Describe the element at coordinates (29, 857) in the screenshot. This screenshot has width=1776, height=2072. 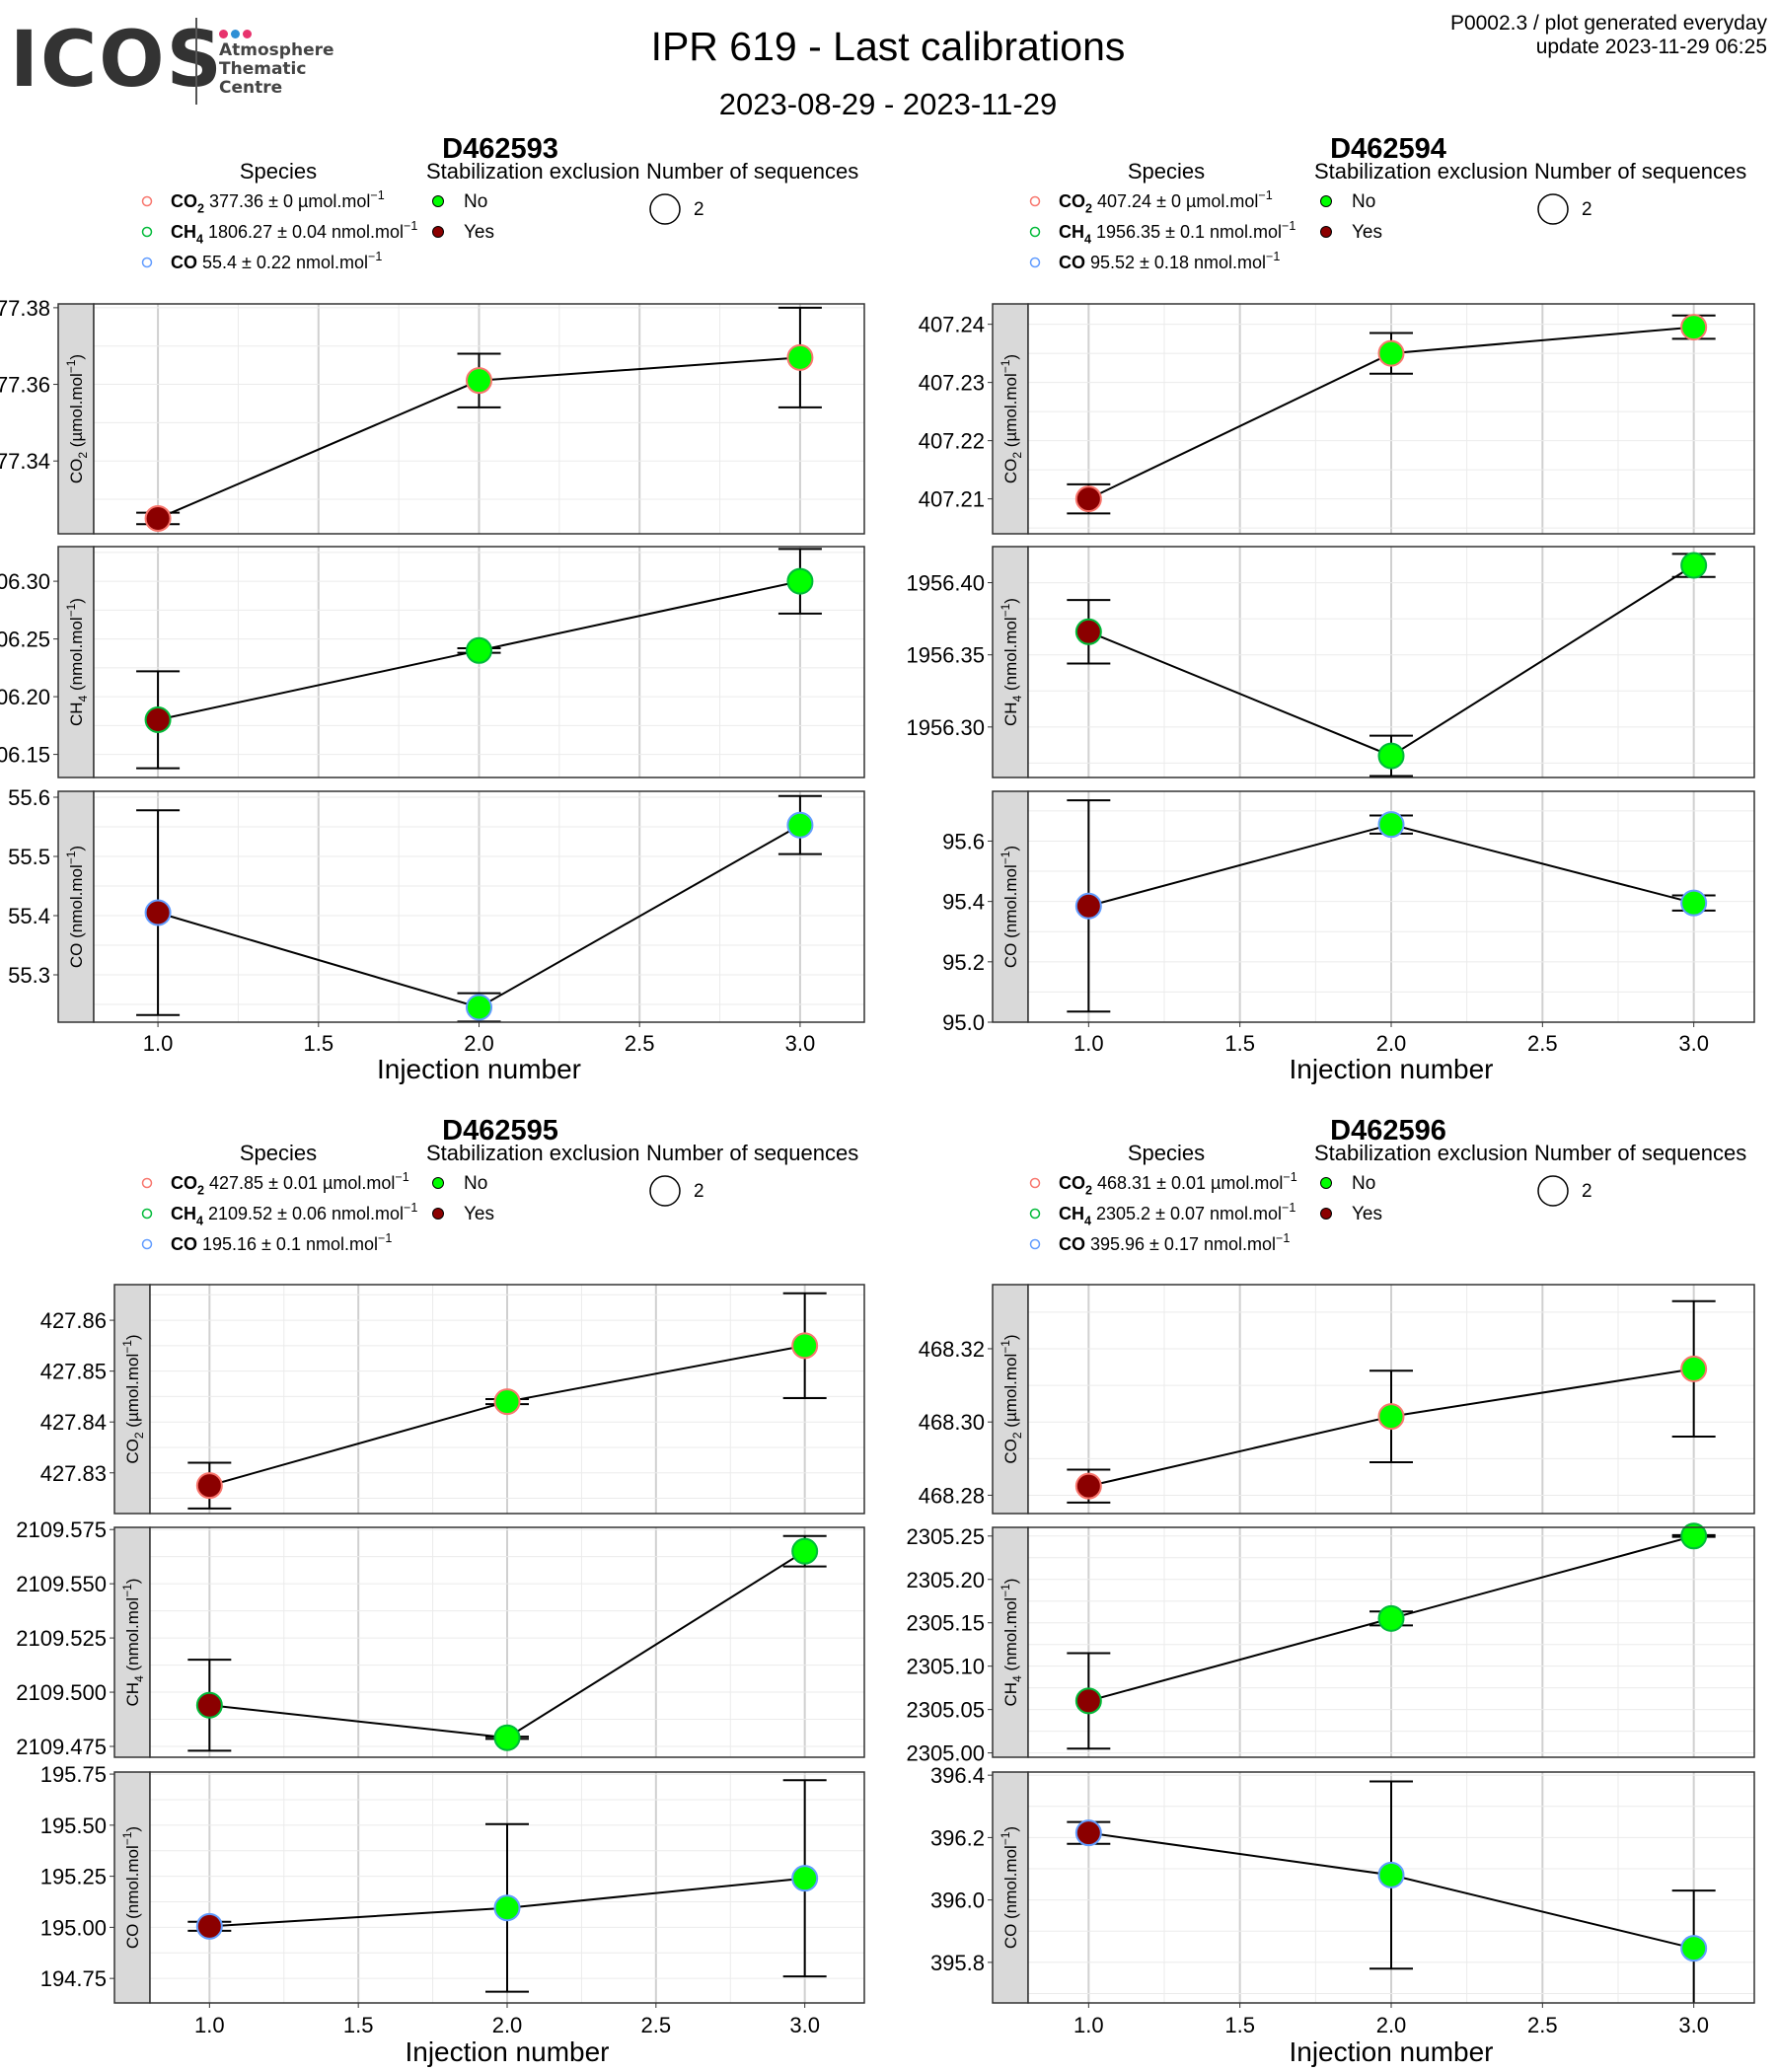
I see `y-tick-label: 55.5` at that location.